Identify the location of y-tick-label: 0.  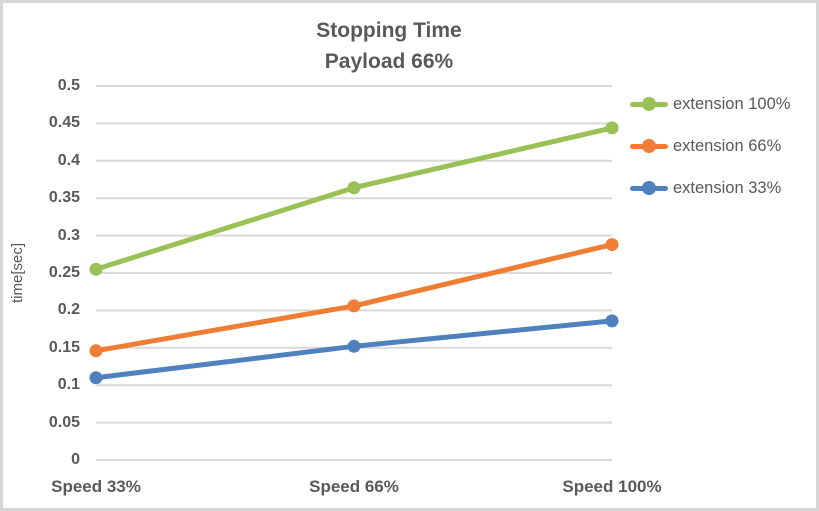
(75, 459).